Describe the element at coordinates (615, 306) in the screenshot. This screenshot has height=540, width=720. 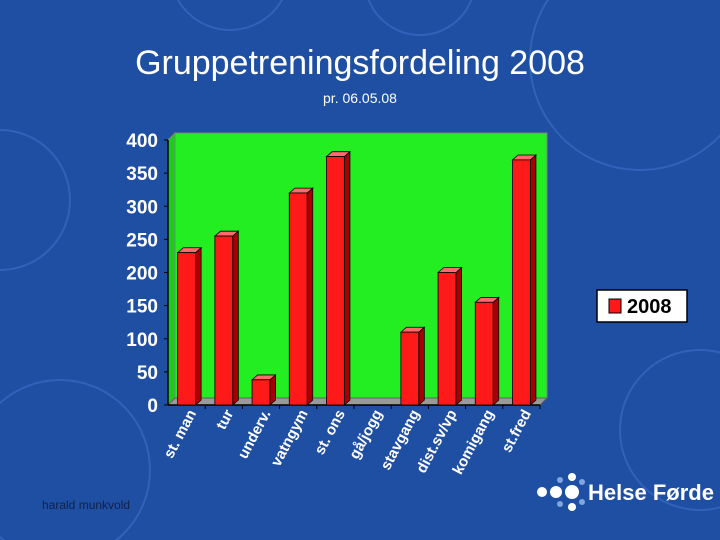
I see `legend-swatch` at that location.